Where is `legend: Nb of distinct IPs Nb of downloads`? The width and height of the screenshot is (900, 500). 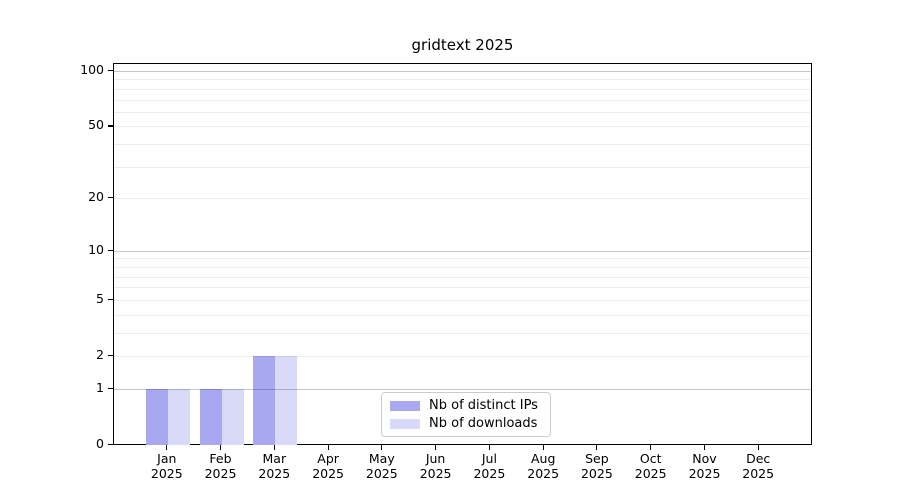 legend: Nb of distinct IPs Nb of downloads is located at coordinates (466, 414).